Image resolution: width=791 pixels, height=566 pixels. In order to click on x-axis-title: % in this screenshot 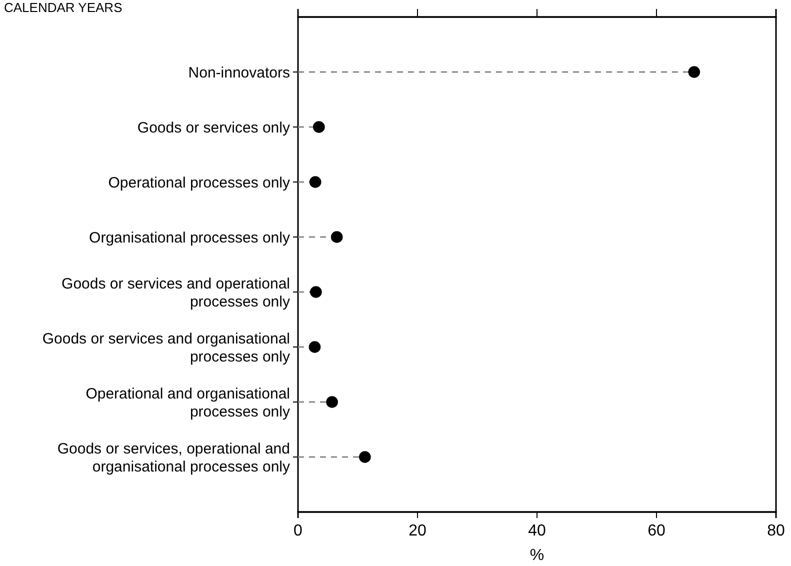, I will do `click(537, 555)`.